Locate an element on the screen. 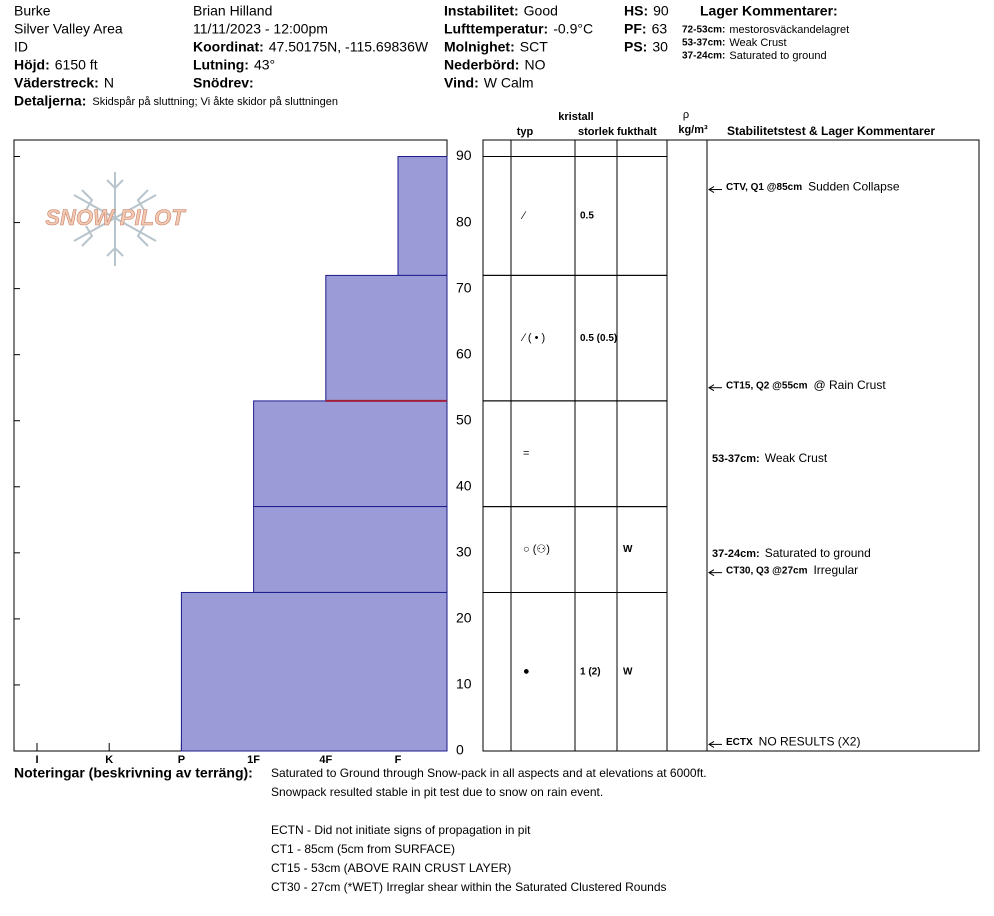  grain-size: 0.5 (0.5) is located at coordinates (598, 338).